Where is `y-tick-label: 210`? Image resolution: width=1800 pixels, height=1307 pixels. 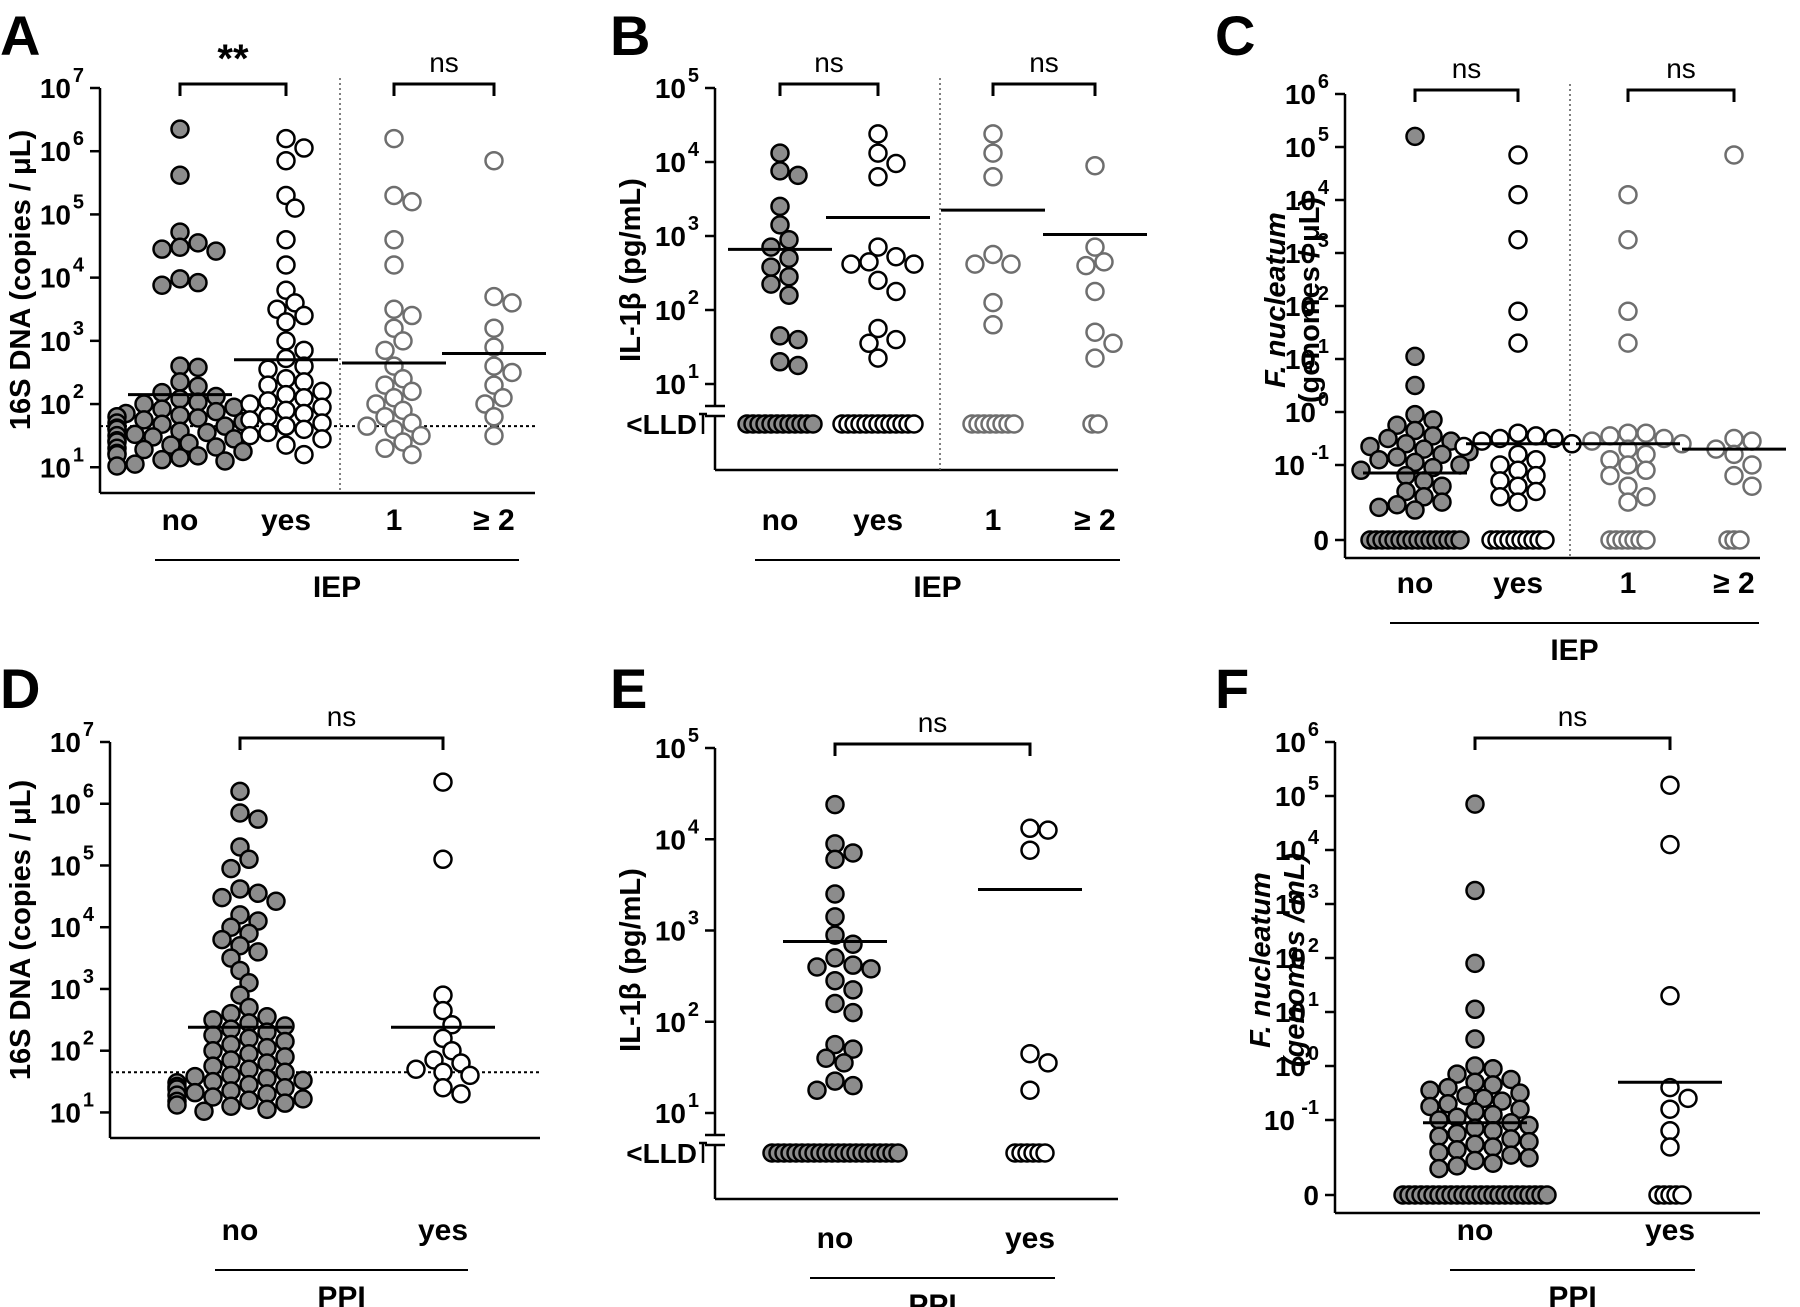 y-tick-label: 210 is located at coordinates (1297, 954).